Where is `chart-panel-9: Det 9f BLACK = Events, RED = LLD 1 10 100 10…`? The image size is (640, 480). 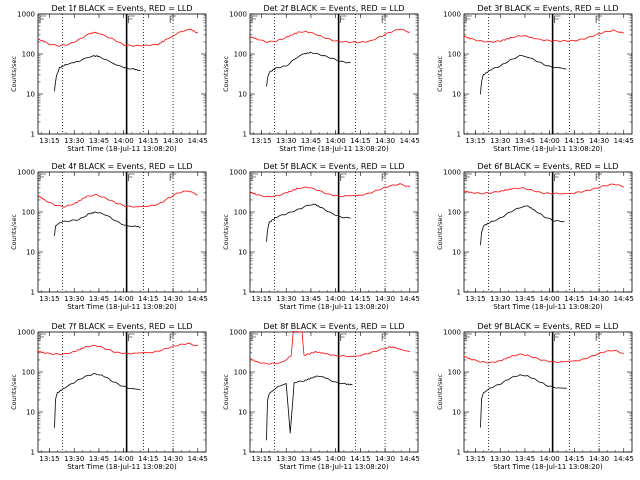 chart-panel-9: Det 9f BLACK = Events, RED = LLD 1 10 100 10… is located at coordinates (535, 396).